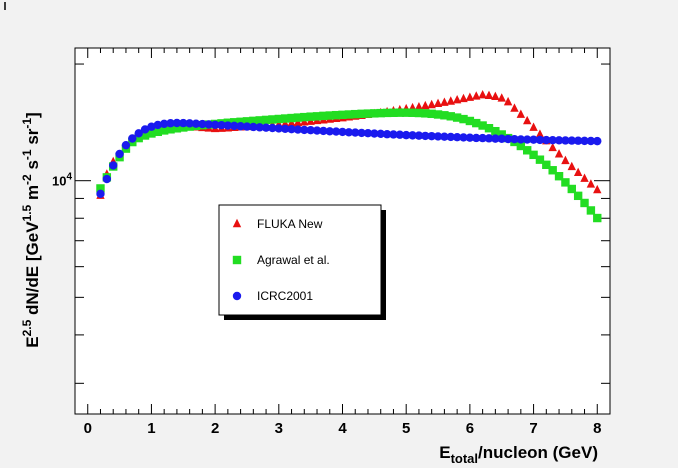  What do you see at coordinates (406, 428) in the screenshot?
I see `x-tick-label: 5` at bounding box center [406, 428].